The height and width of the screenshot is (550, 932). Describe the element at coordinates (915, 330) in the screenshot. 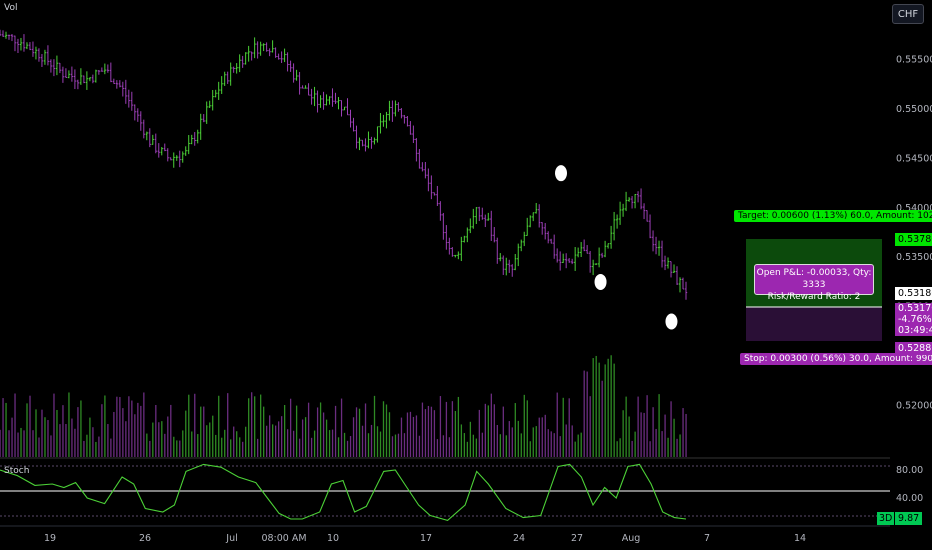

I see `bar-countdown: 03:49:48` at that location.